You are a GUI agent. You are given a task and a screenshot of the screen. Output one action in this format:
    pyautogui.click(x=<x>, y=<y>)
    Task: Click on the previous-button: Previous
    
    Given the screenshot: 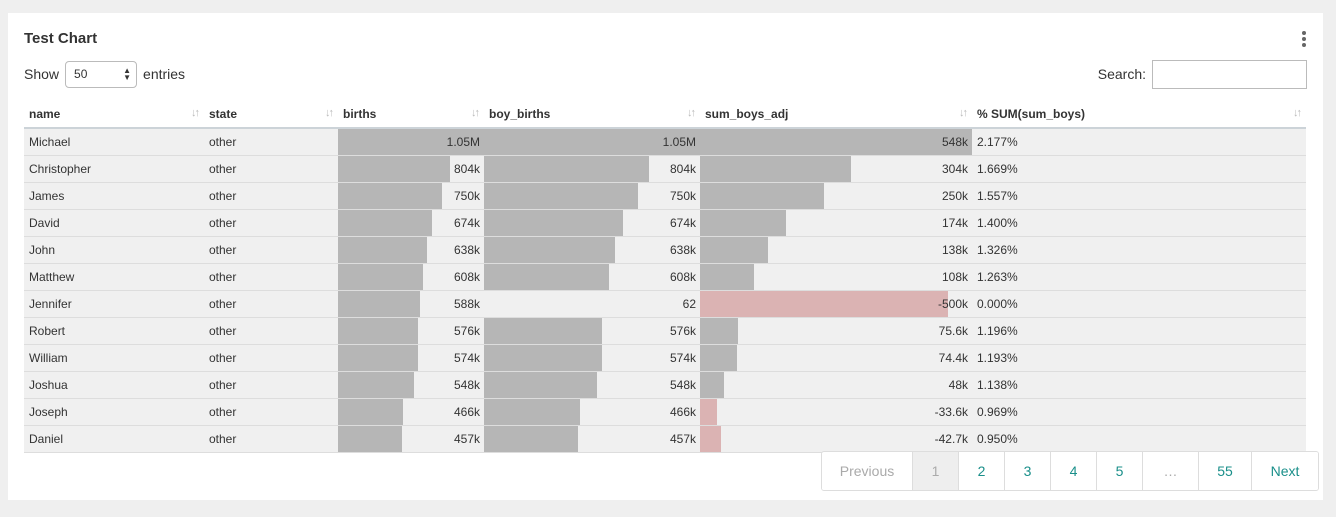 What is the action you would take?
    pyautogui.click(x=867, y=471)
    